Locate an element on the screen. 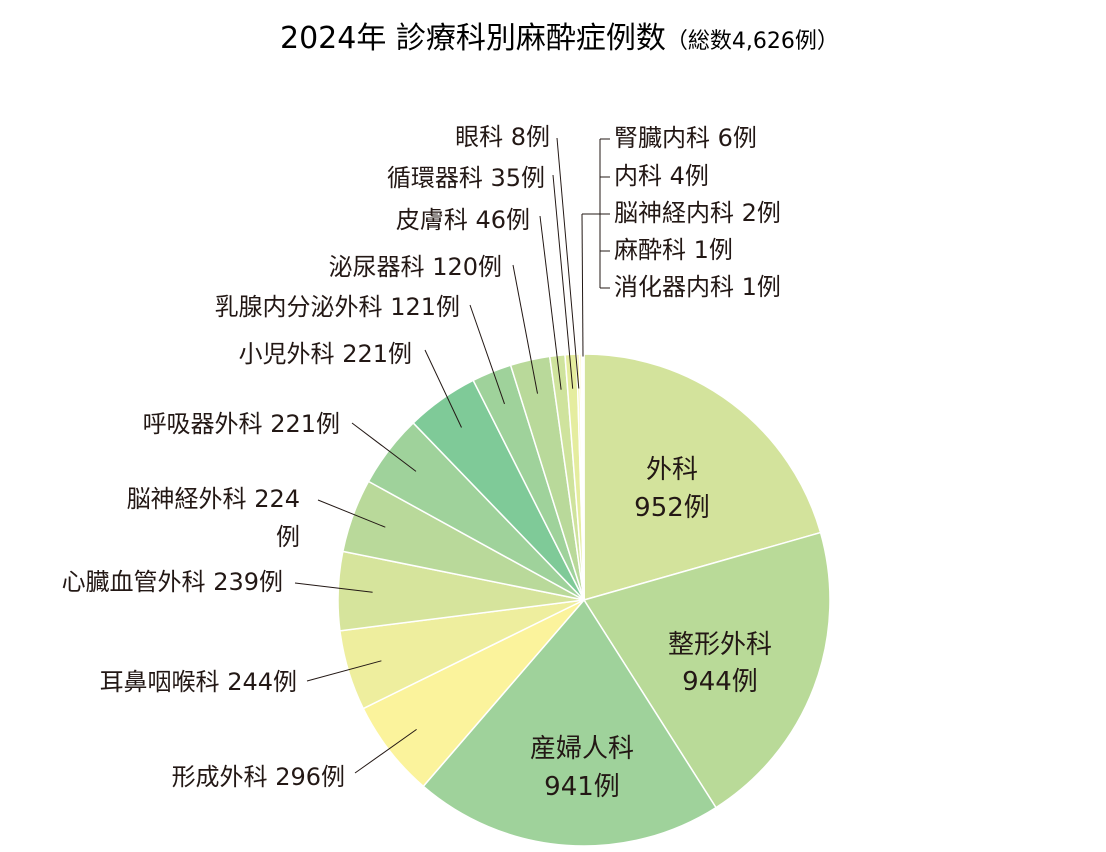 This screenshot has height=852, width=1106. slice-2-name-label: 整形外科 is located at coordinates (720, 645).